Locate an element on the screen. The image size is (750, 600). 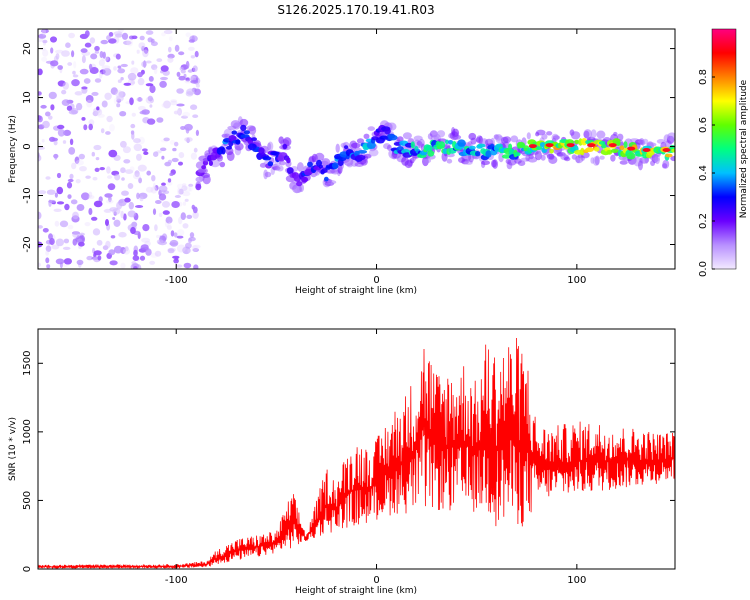
colorbar-label: Normalized spectral amplitude is located at coordinates (744, 148).